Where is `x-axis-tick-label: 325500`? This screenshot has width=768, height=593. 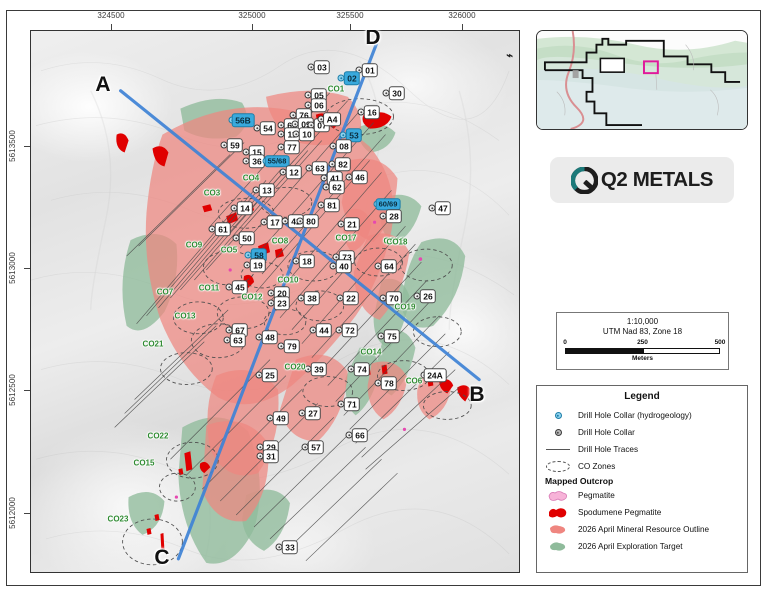 x-axis-tick-label: 325500 is located at coordinates (350, 15).